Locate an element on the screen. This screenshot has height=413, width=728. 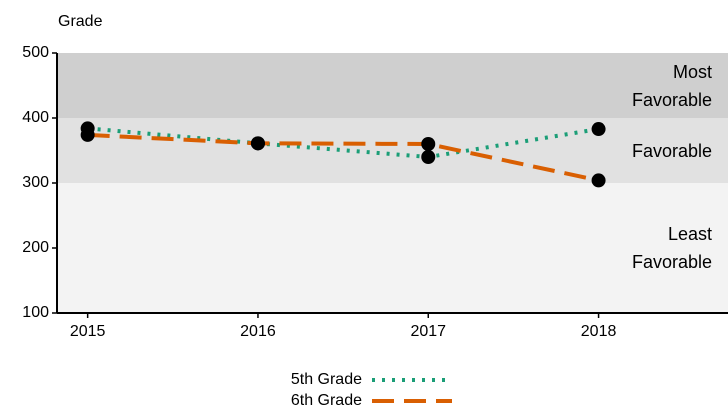
x-tick-label: 2017 is located at coordinates (428, 331).